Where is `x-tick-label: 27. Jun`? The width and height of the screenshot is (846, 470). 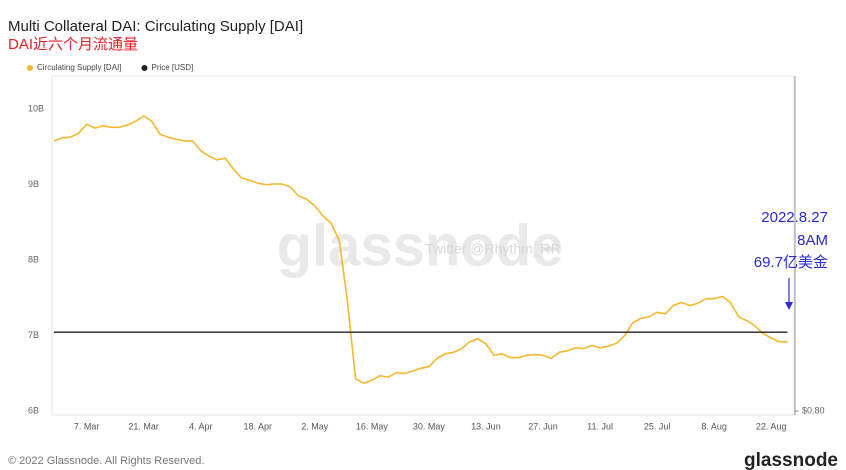 x-tick-label: 27. Jun is located at coordinates (543, 426).